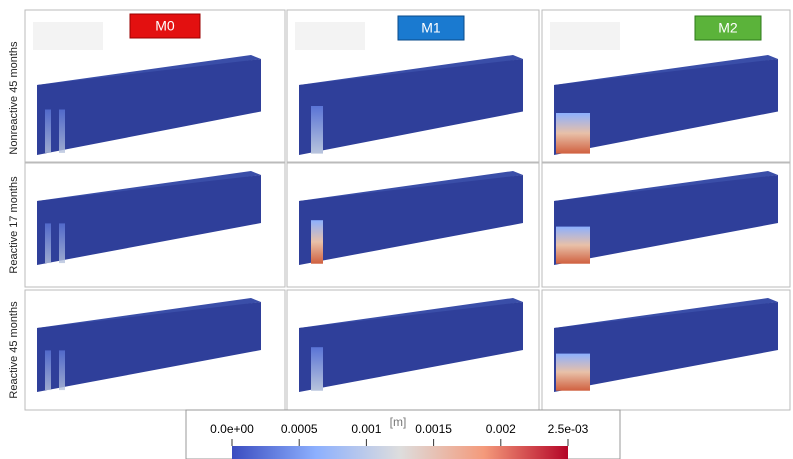 The height and width of the screenshot is (459, 793). I want to click on column-label: M2, so click(728, 28).